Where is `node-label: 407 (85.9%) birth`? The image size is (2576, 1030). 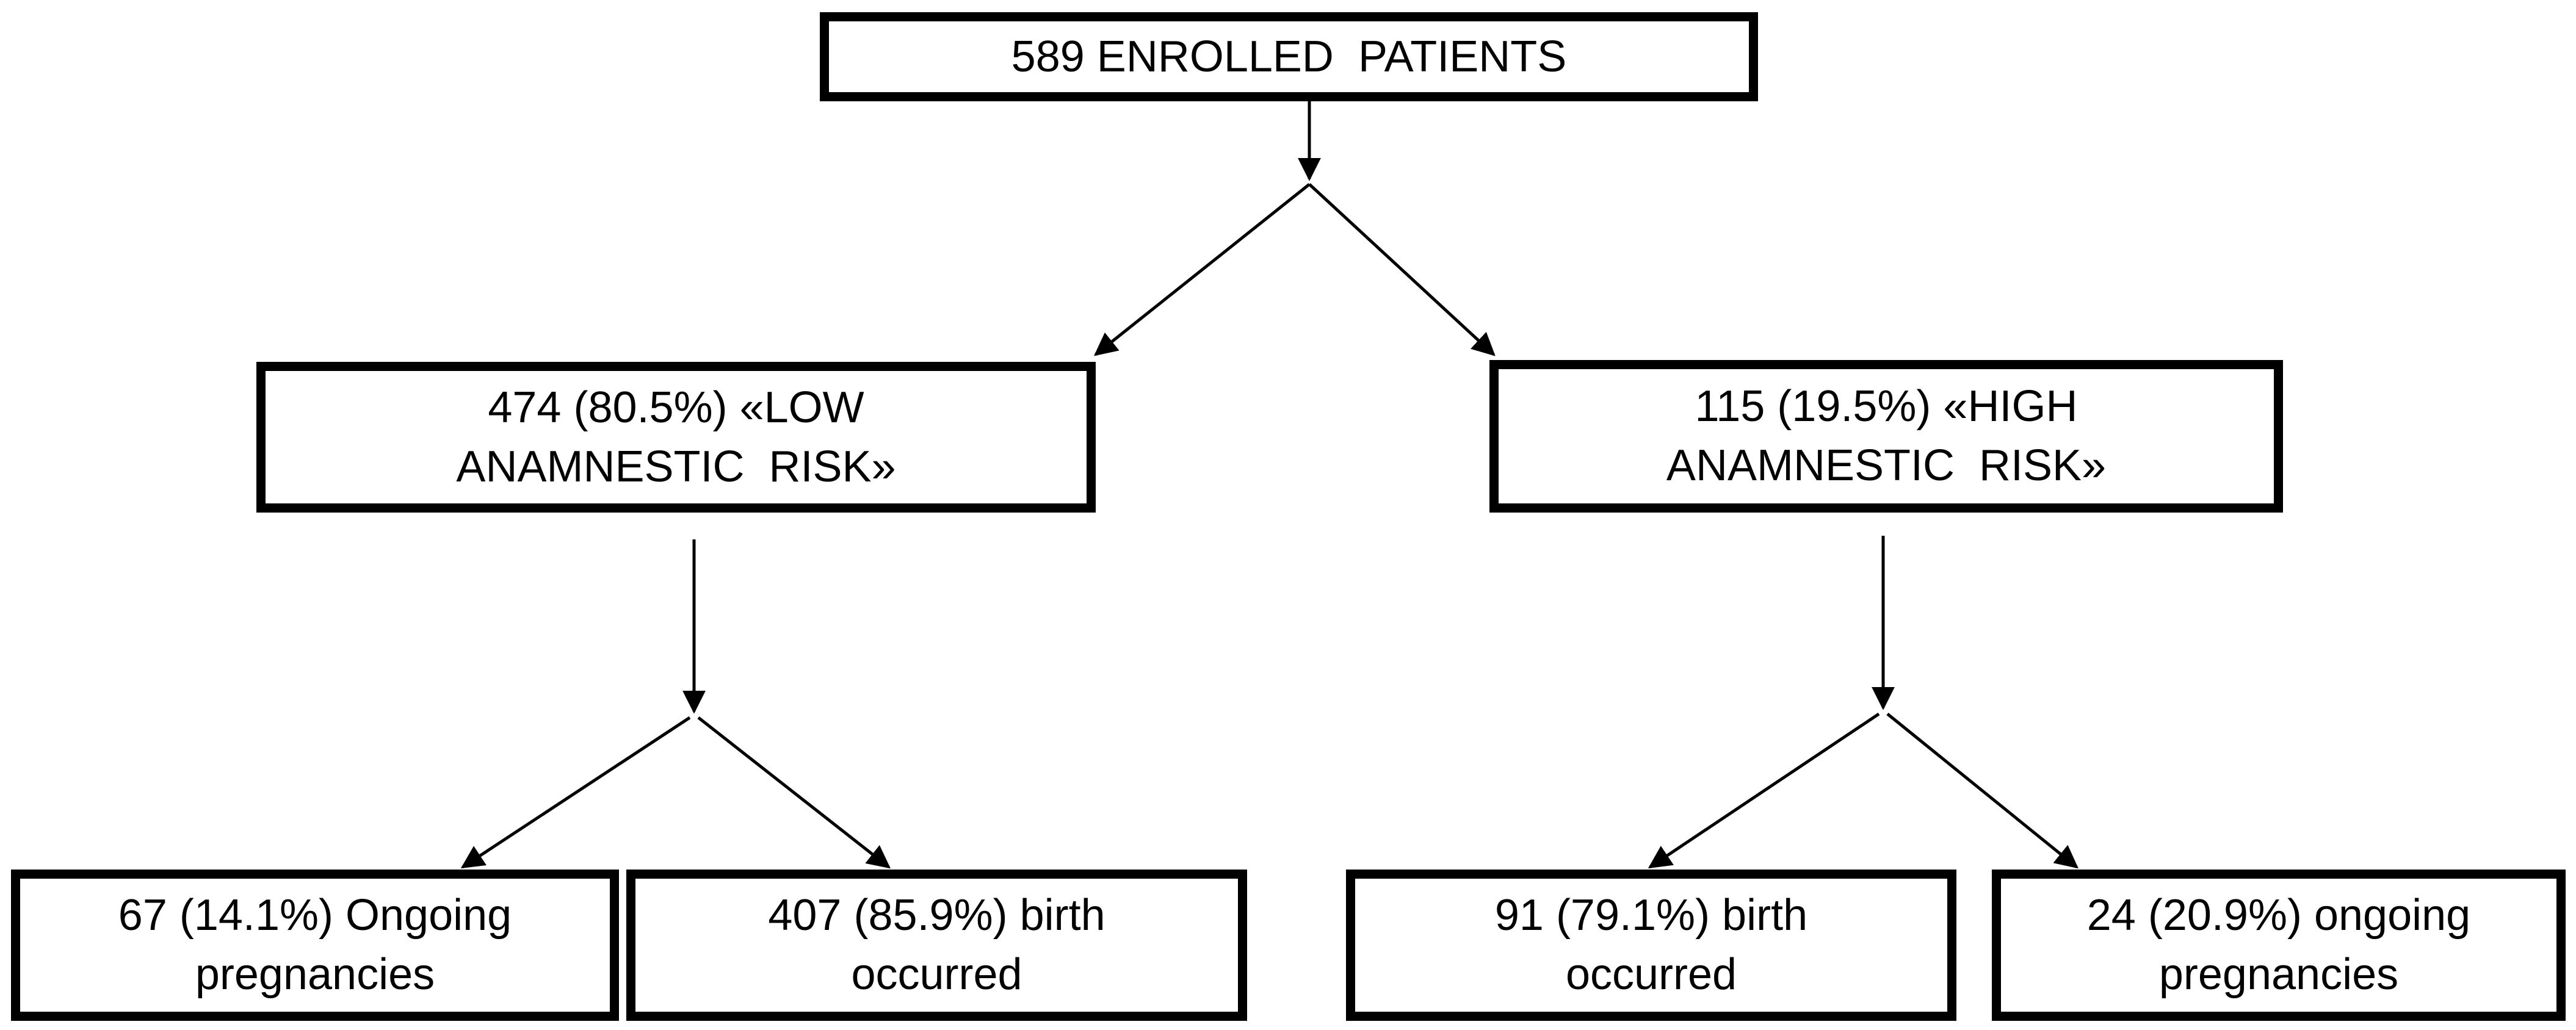
node-label: 407 (85.9%) birth is located at coordinates (936, 916).